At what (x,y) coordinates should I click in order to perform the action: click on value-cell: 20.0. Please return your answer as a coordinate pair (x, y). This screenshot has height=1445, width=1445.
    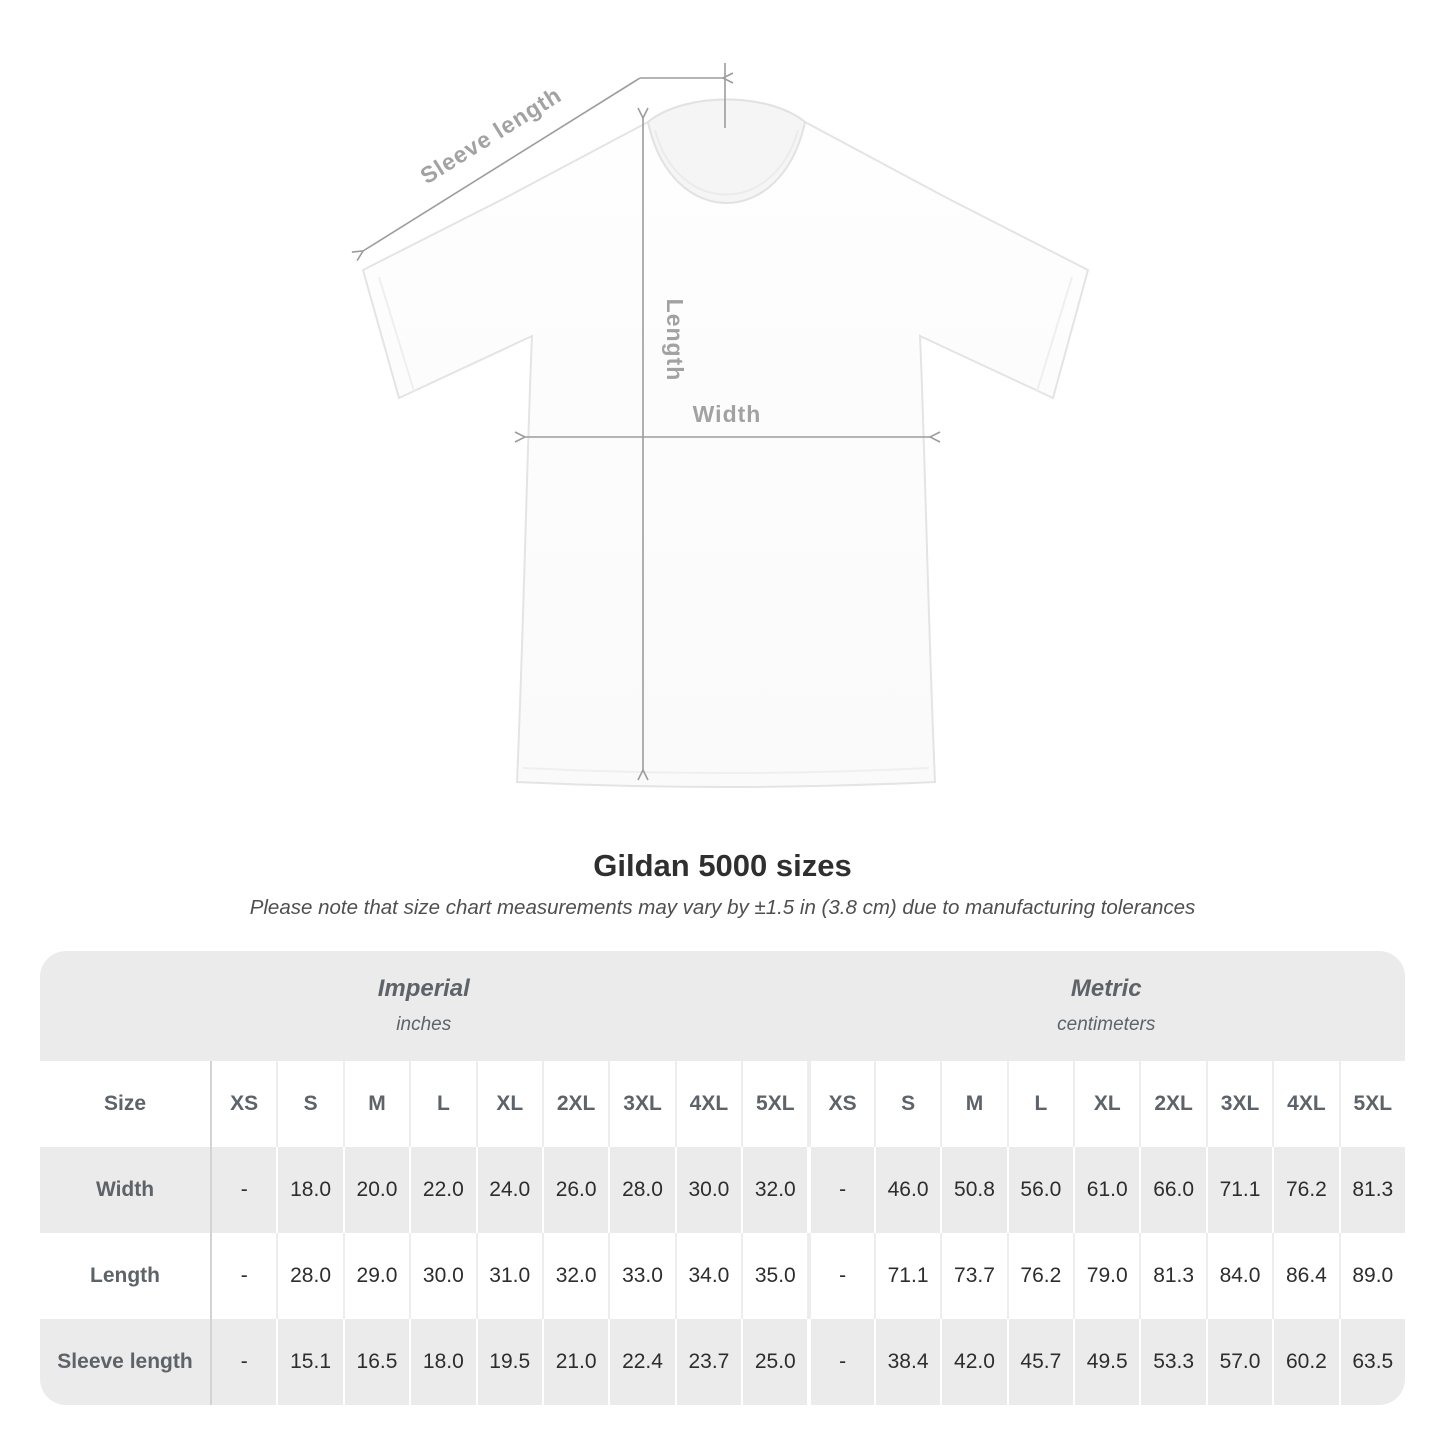
    Looking at the image, I should click on (375, 1190).